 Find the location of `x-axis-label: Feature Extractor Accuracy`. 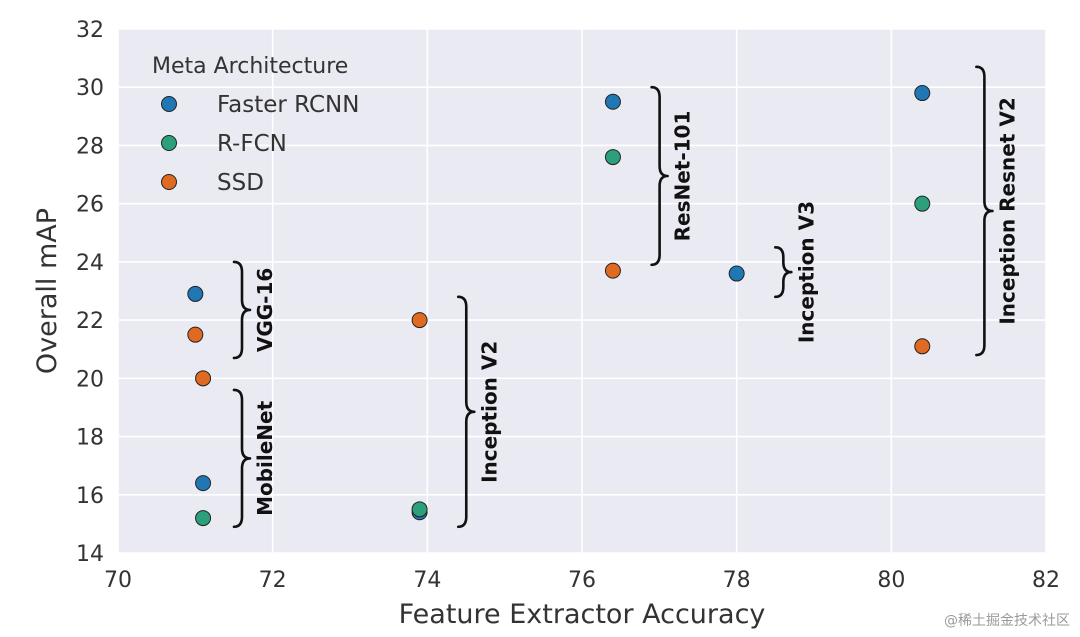

x-axis-label: Feature Extractor Accuracy is located at coordinates (582, 614).